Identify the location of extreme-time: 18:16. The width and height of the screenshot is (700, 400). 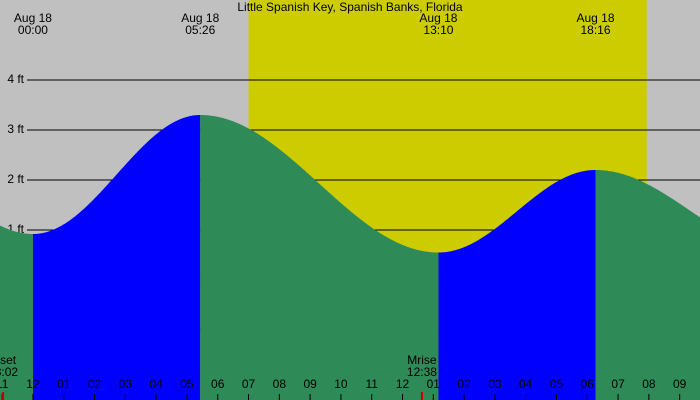
(595, 30).